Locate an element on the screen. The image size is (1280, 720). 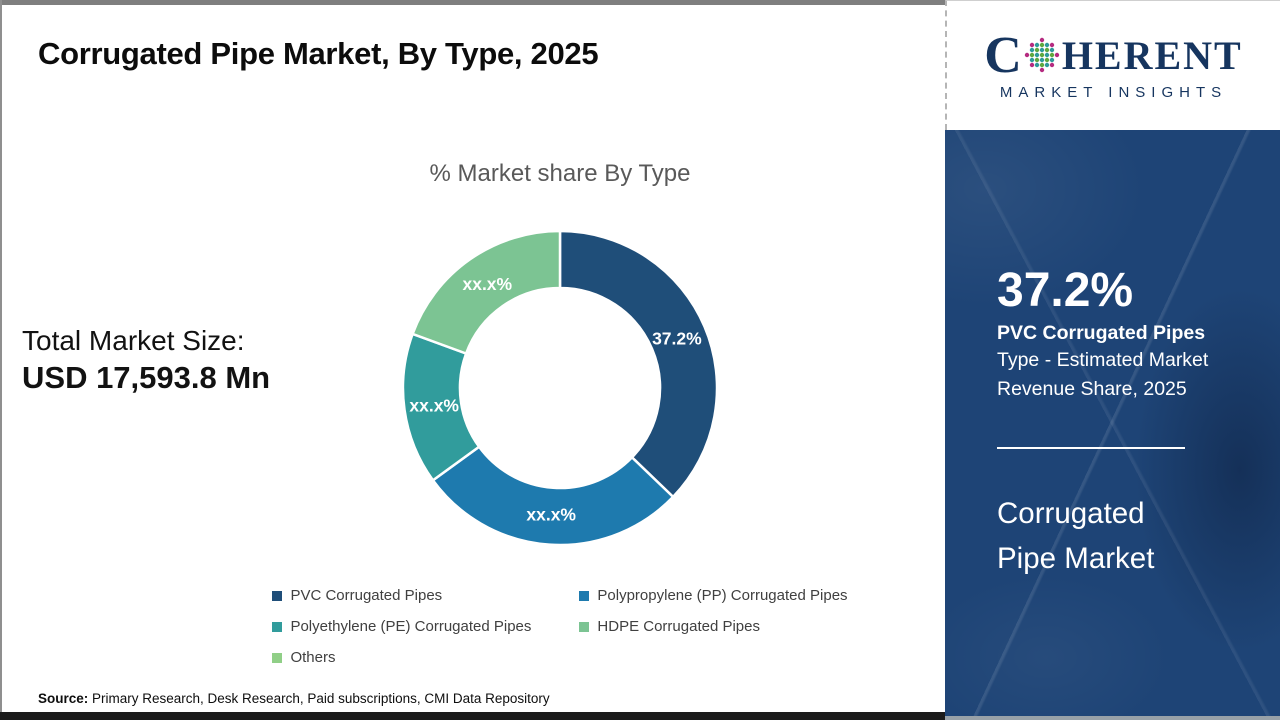
highlight-title: PVC Corrugated Pipes is located at coordinates (1101, 333).